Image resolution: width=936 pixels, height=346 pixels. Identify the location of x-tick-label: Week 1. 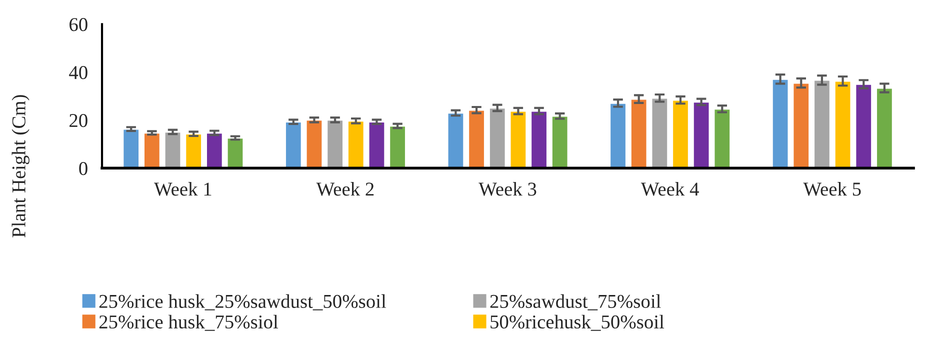
(183, 189).